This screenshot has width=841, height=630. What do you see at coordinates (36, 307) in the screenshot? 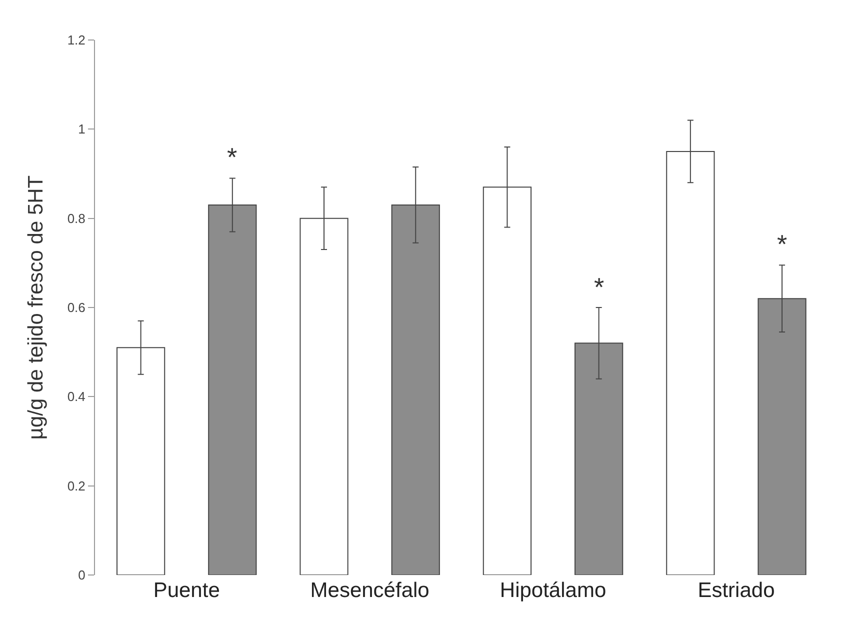
I see `y-axis-title: µg/g de tejido fresco de 5HT` at bounding box center [36, 307].